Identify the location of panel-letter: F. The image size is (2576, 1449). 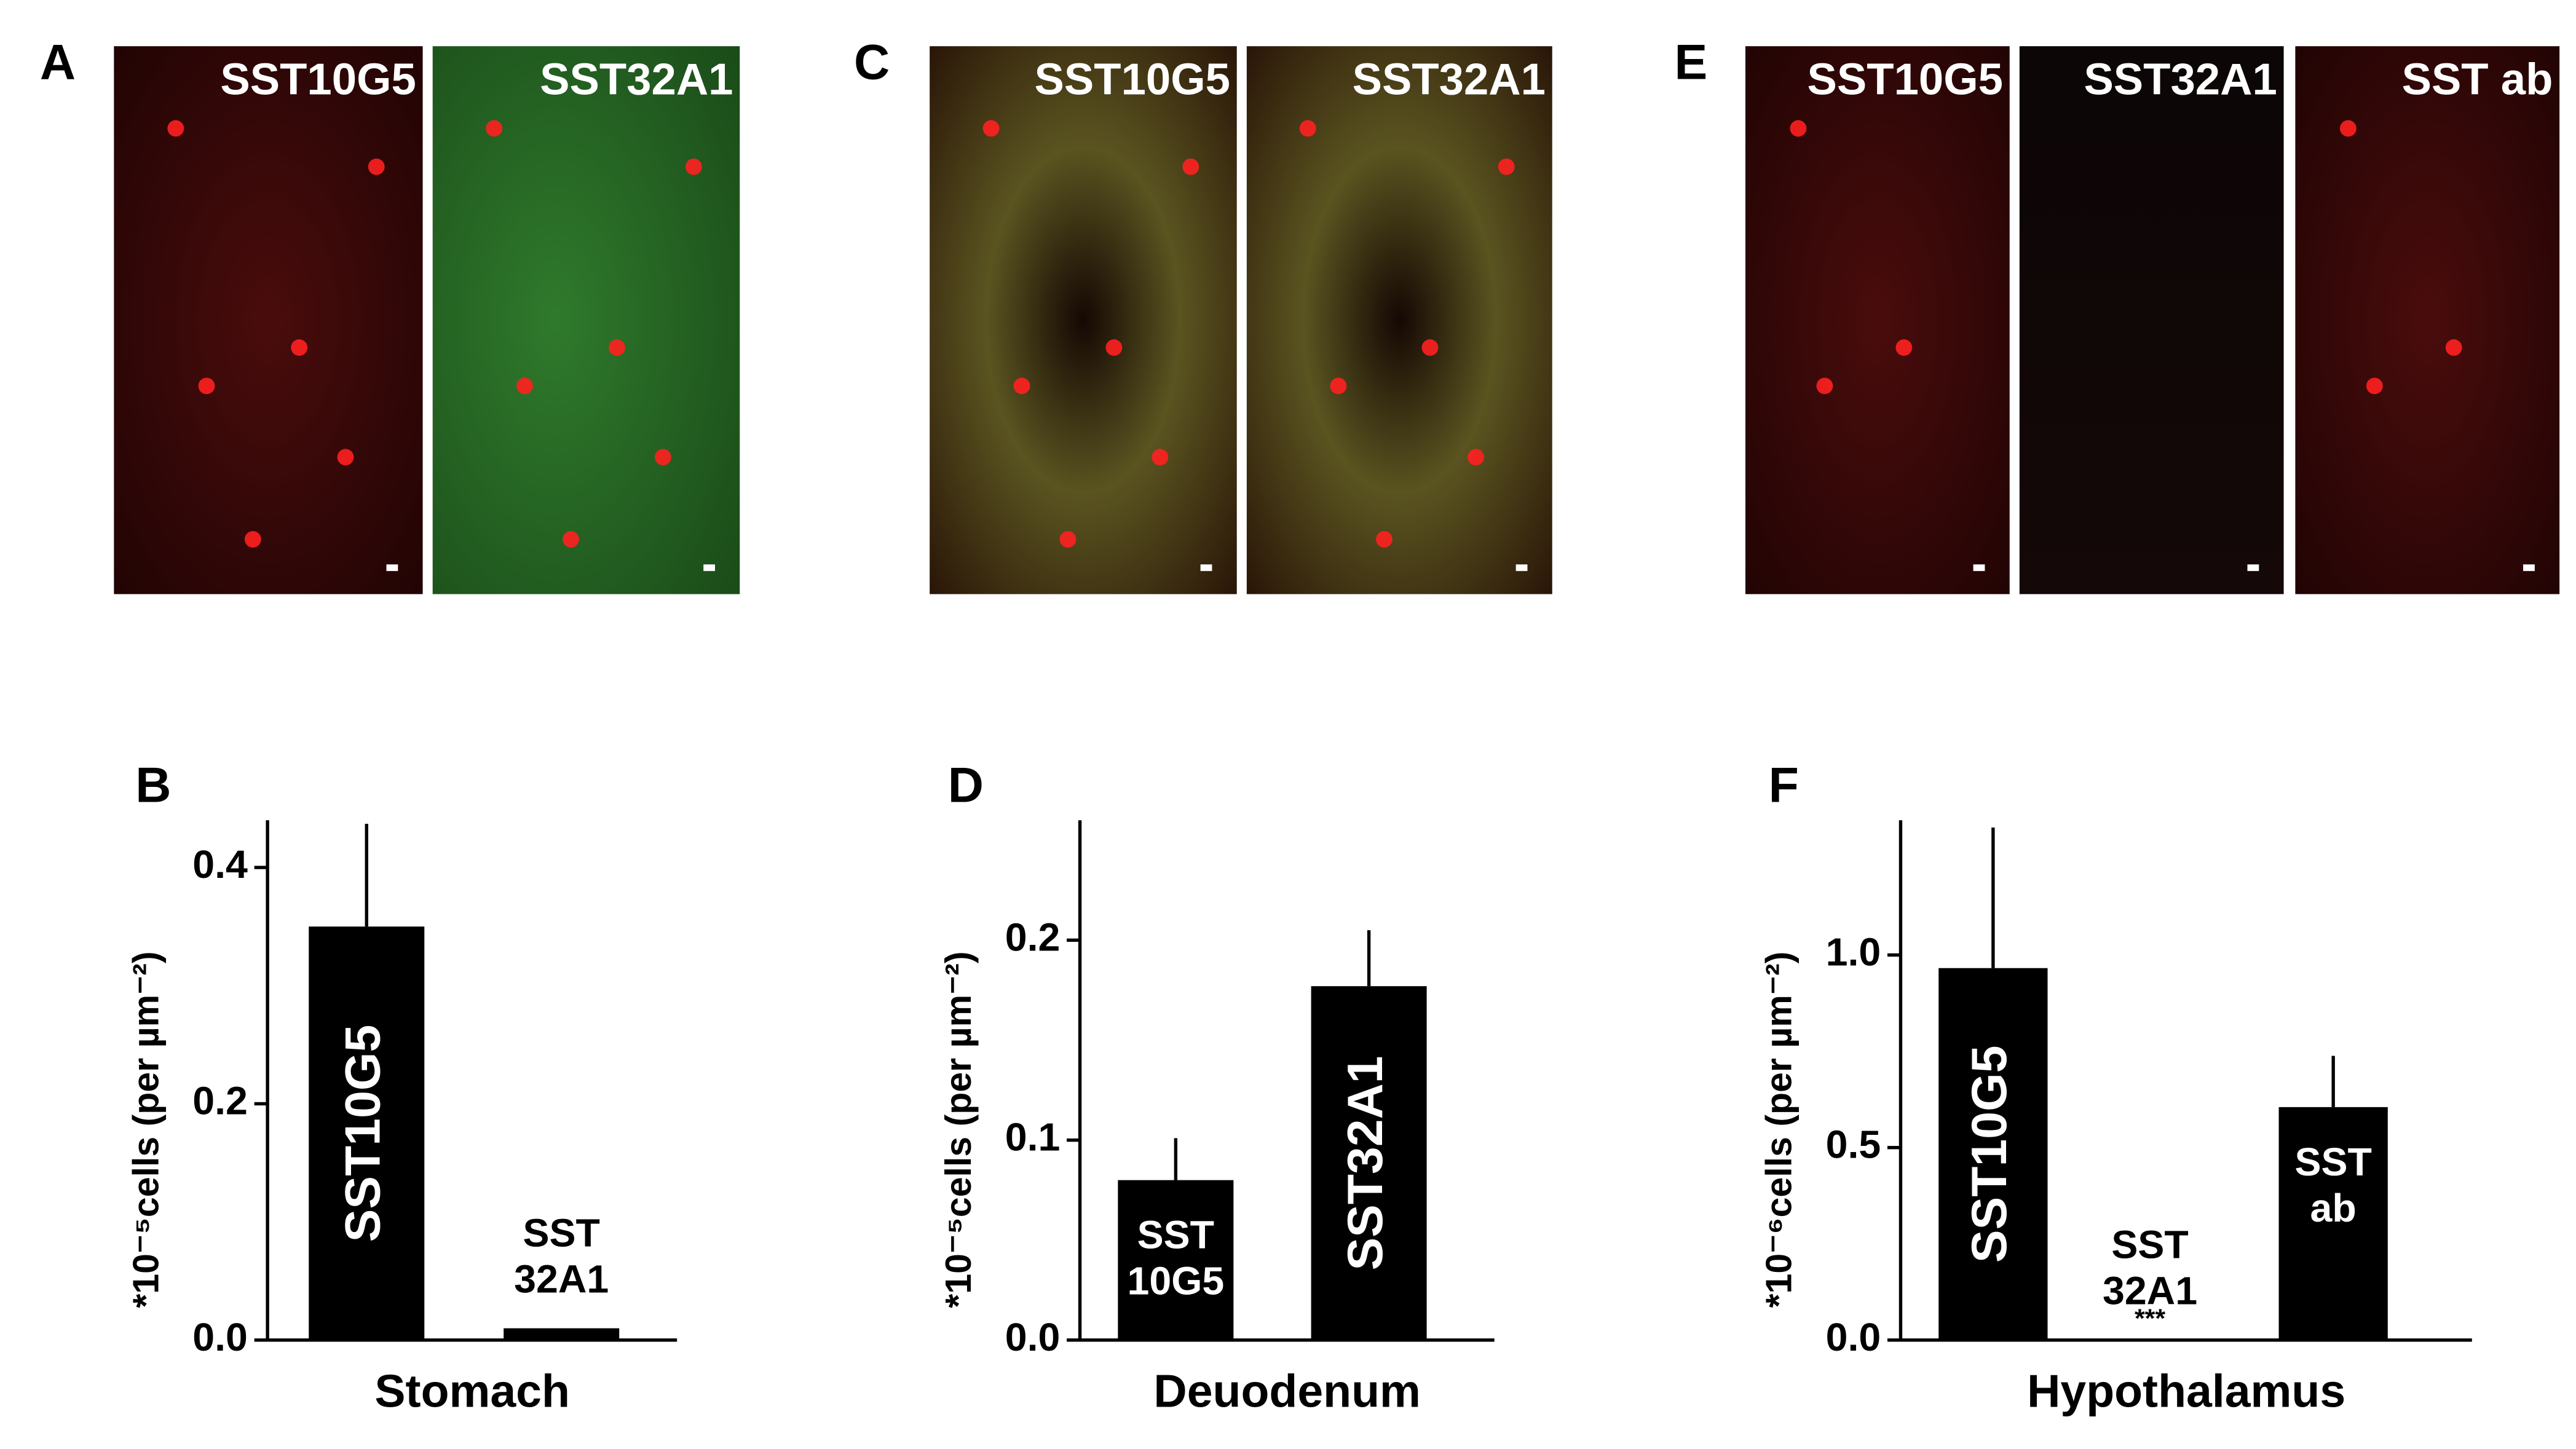
(1784, 785).